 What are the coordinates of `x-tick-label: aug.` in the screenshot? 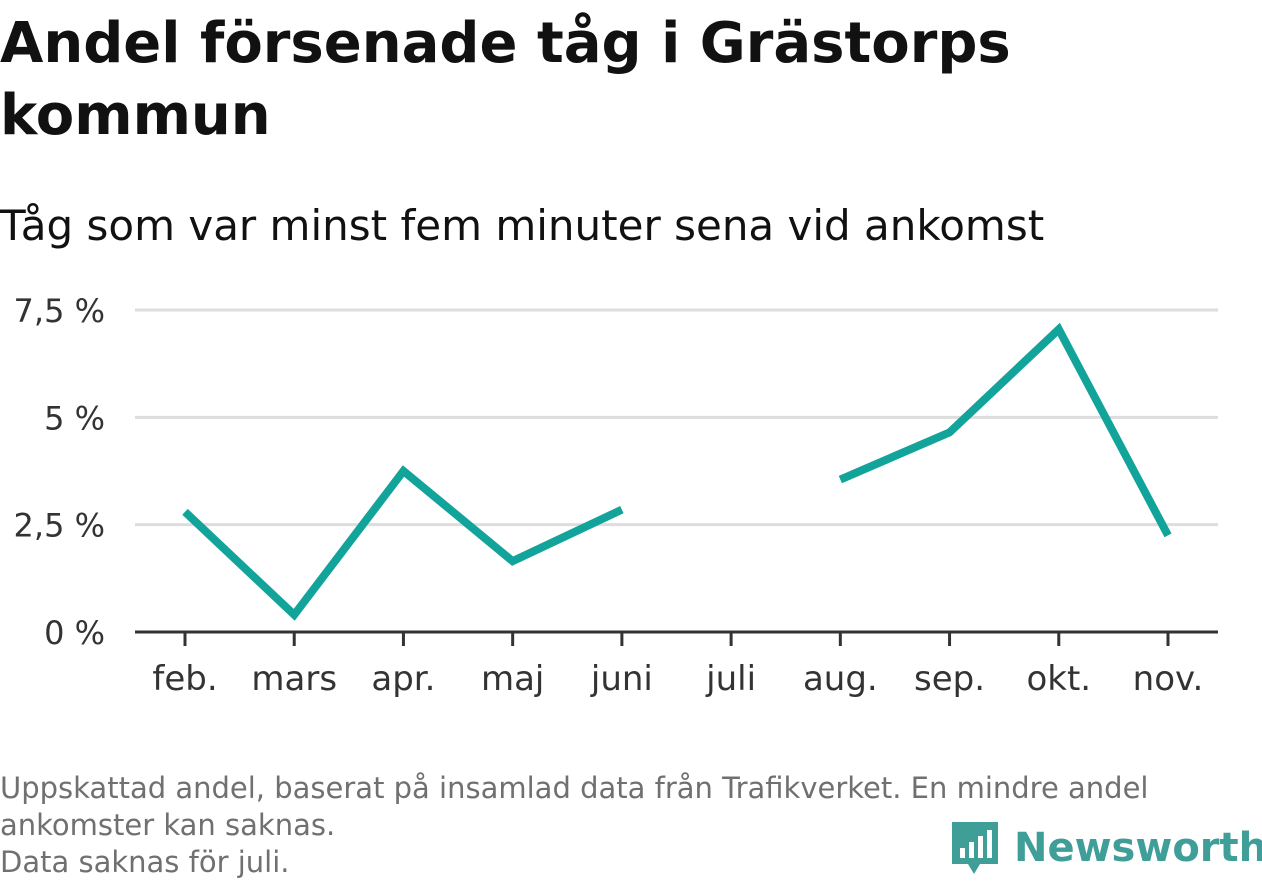 It's located at (840, 679).